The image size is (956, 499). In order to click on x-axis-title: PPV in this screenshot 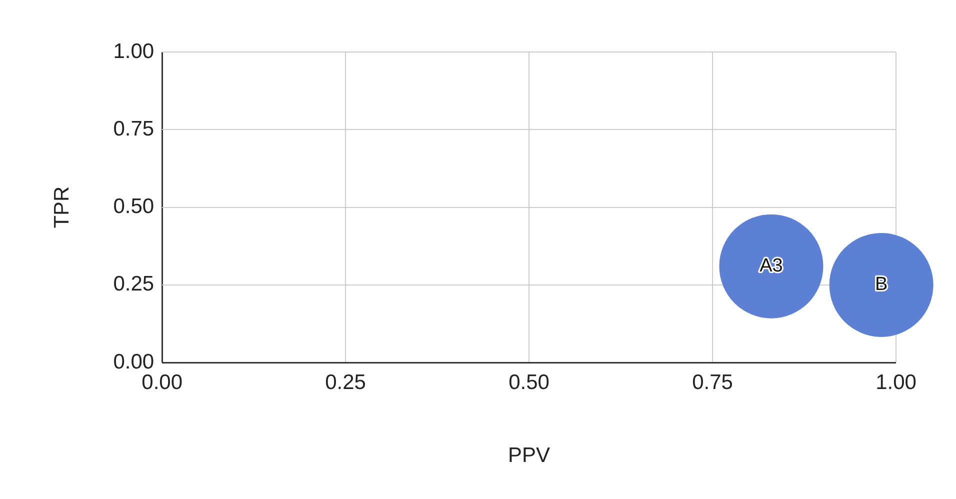, I will do `click(529, 456)`.